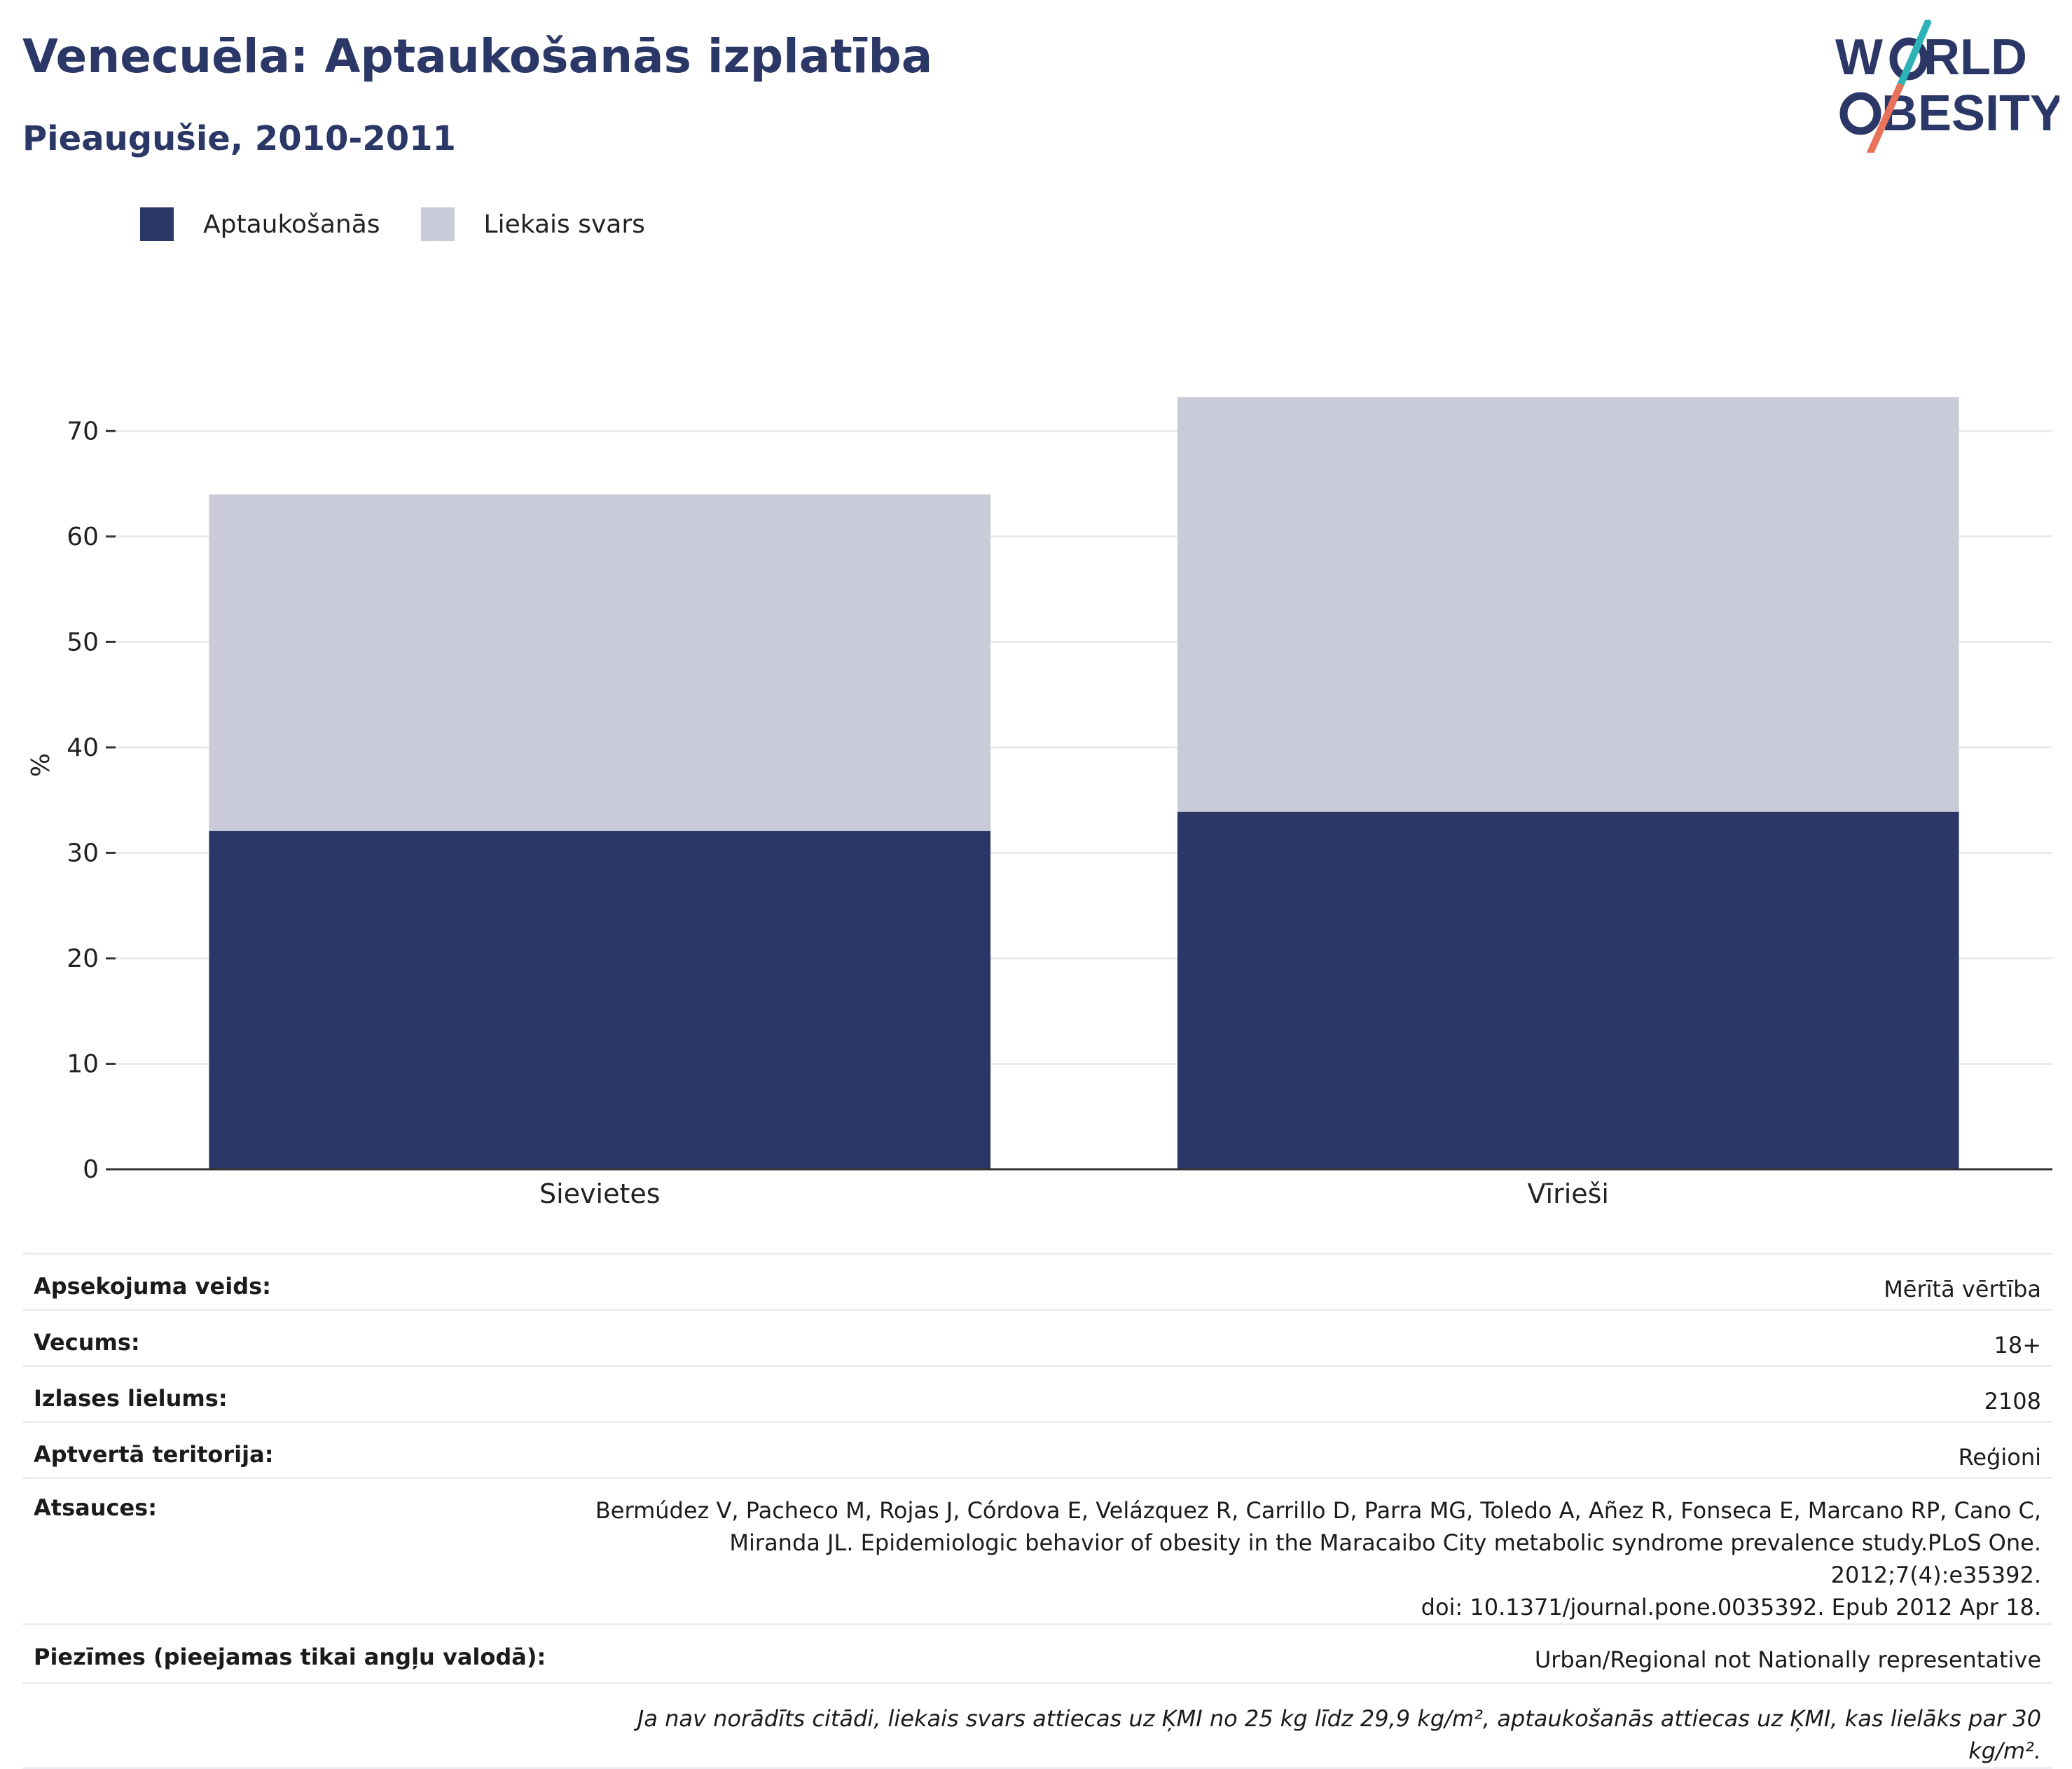 This screenshot has height=1769, width=2072. What do you see at coordinates (83, 958) in the screenshot?
I see `y-tick-label: 20` at bounding box center [83, 958].